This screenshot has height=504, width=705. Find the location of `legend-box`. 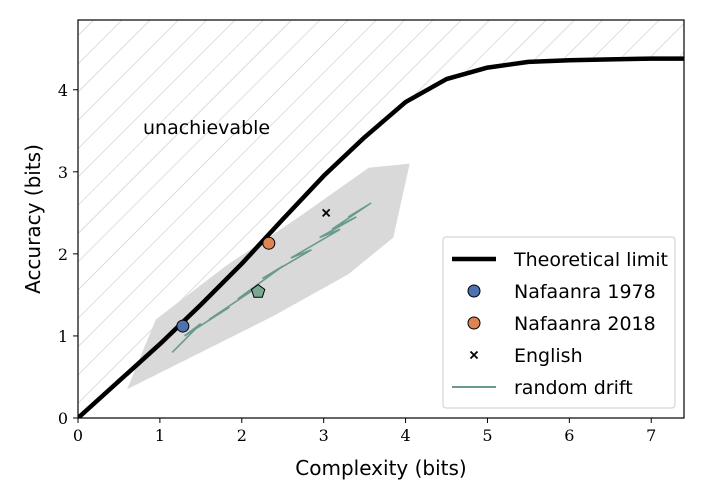

legend-box is located at coordinates (559, 322).